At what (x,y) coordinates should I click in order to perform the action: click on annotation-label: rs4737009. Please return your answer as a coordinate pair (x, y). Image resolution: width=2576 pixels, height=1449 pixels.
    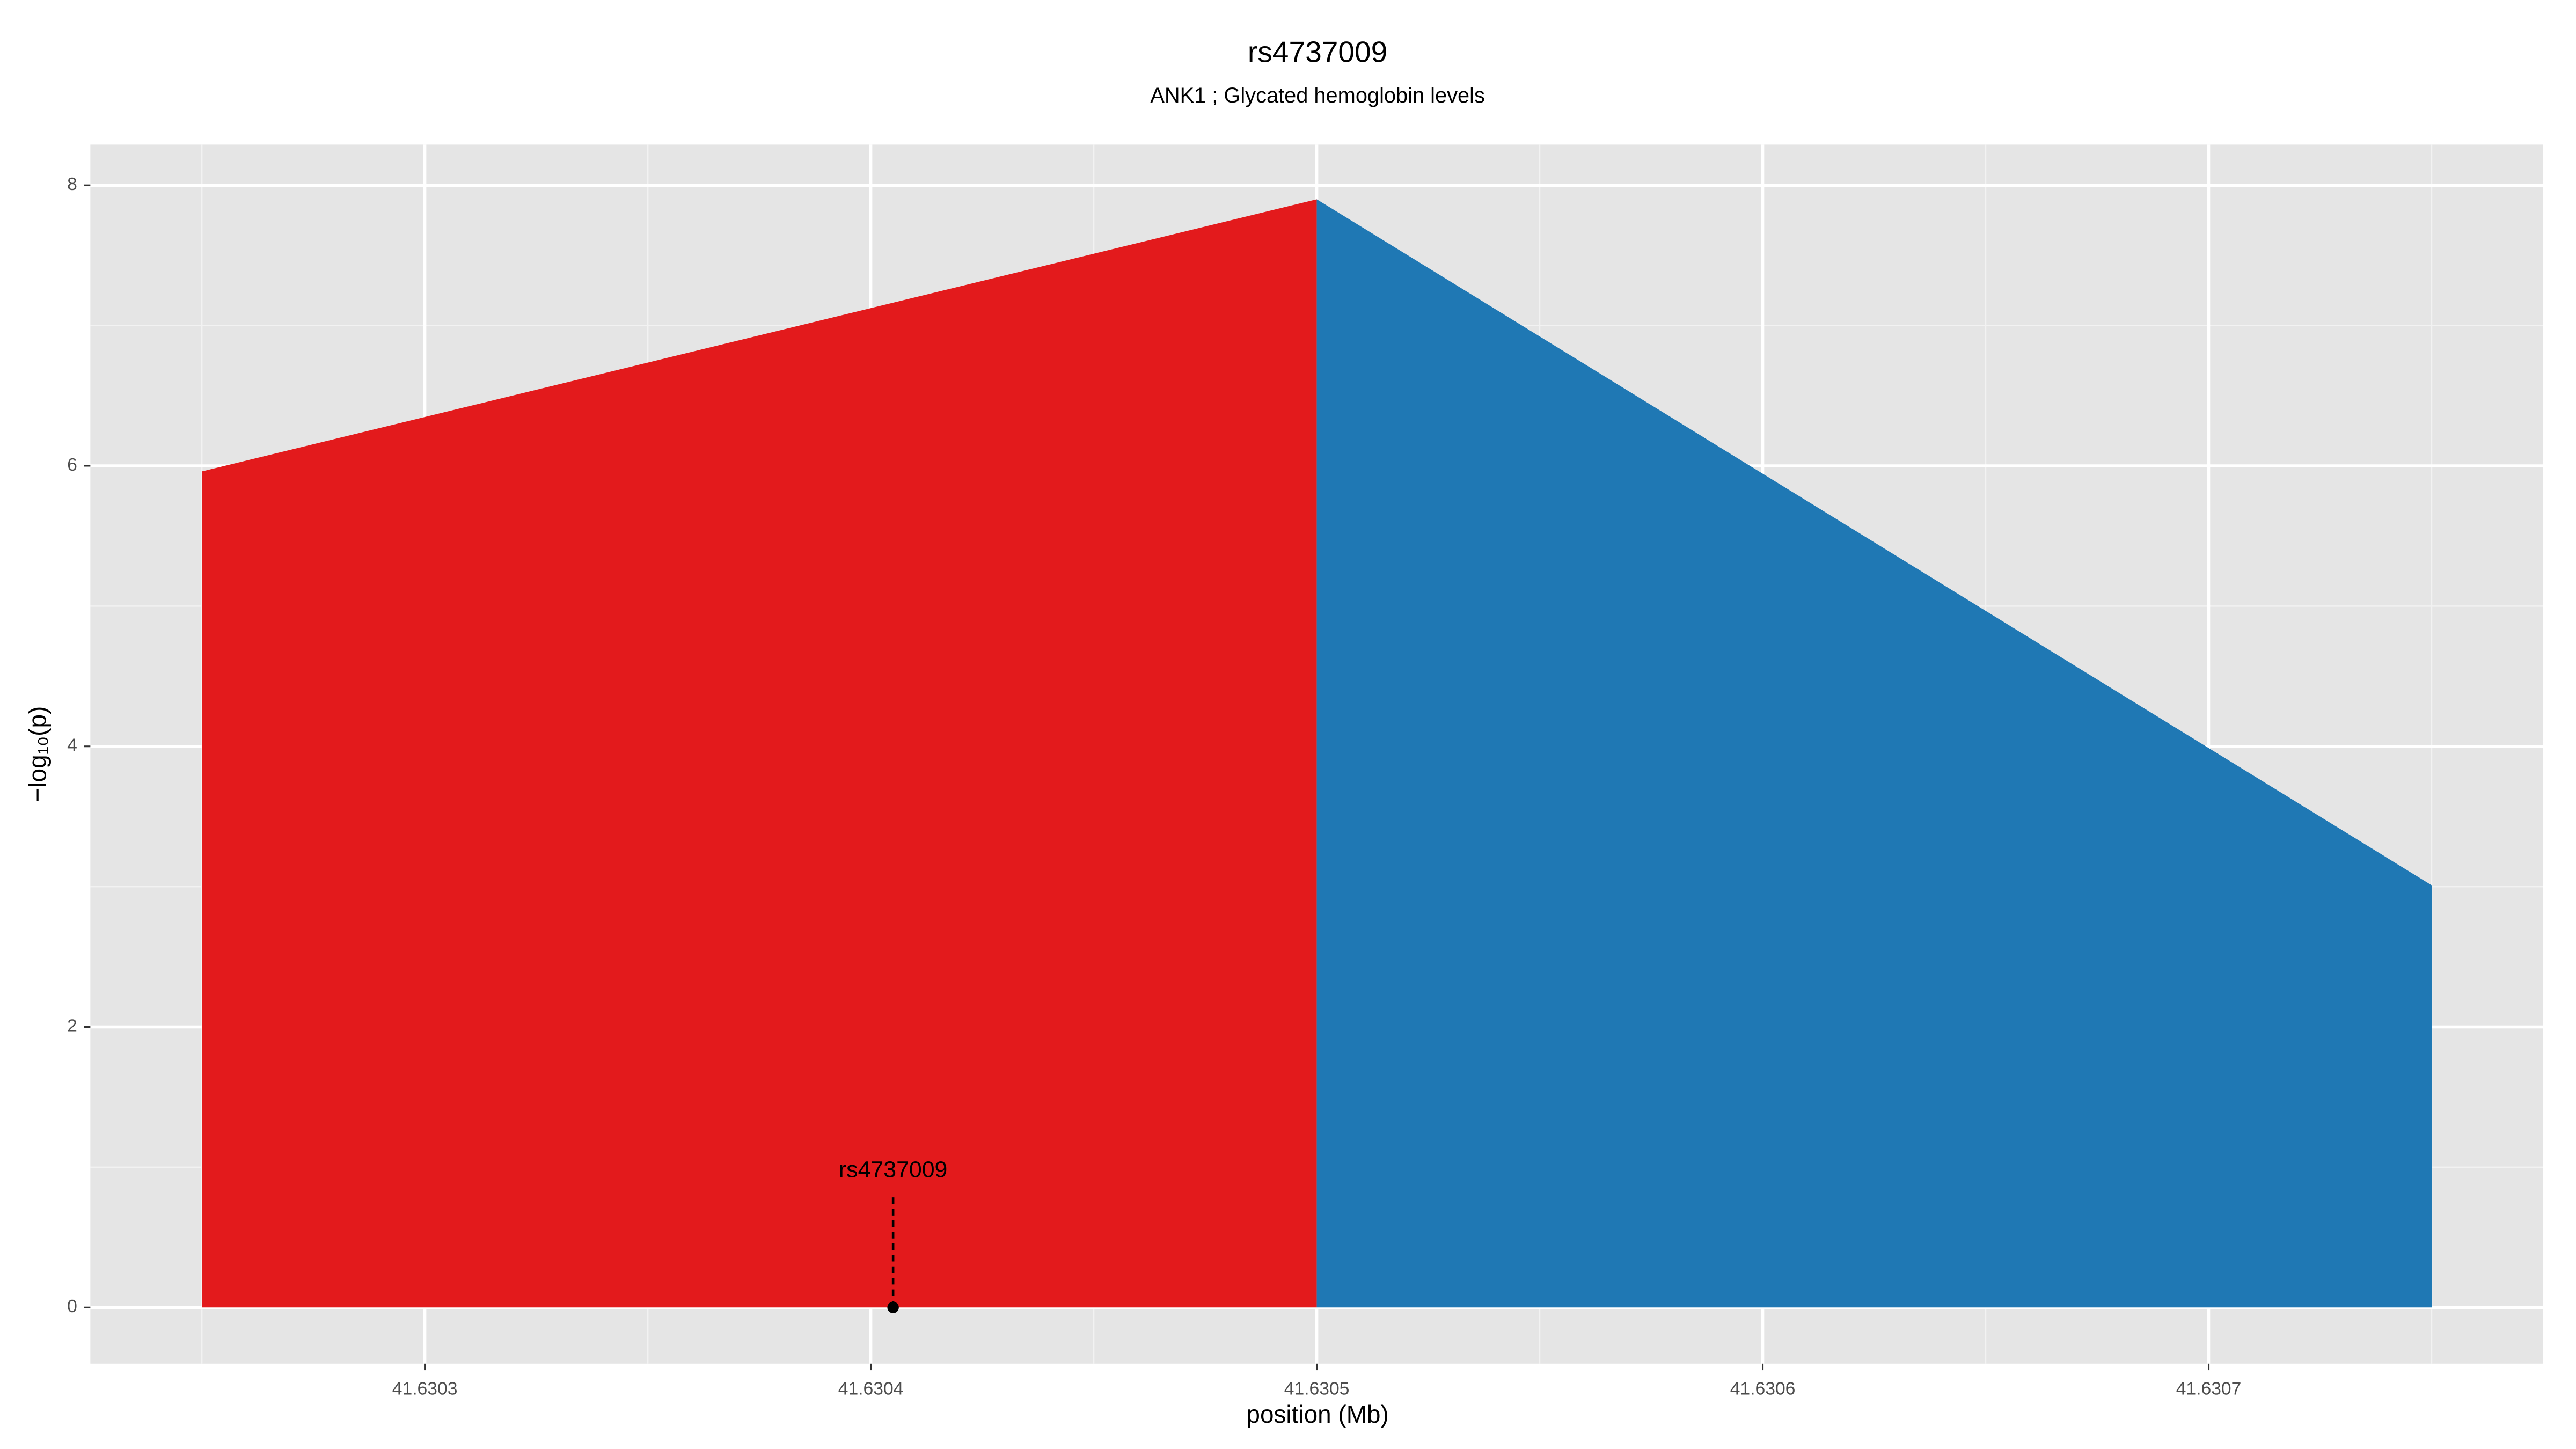
    Looking at the image, I should click on (893, 1169).